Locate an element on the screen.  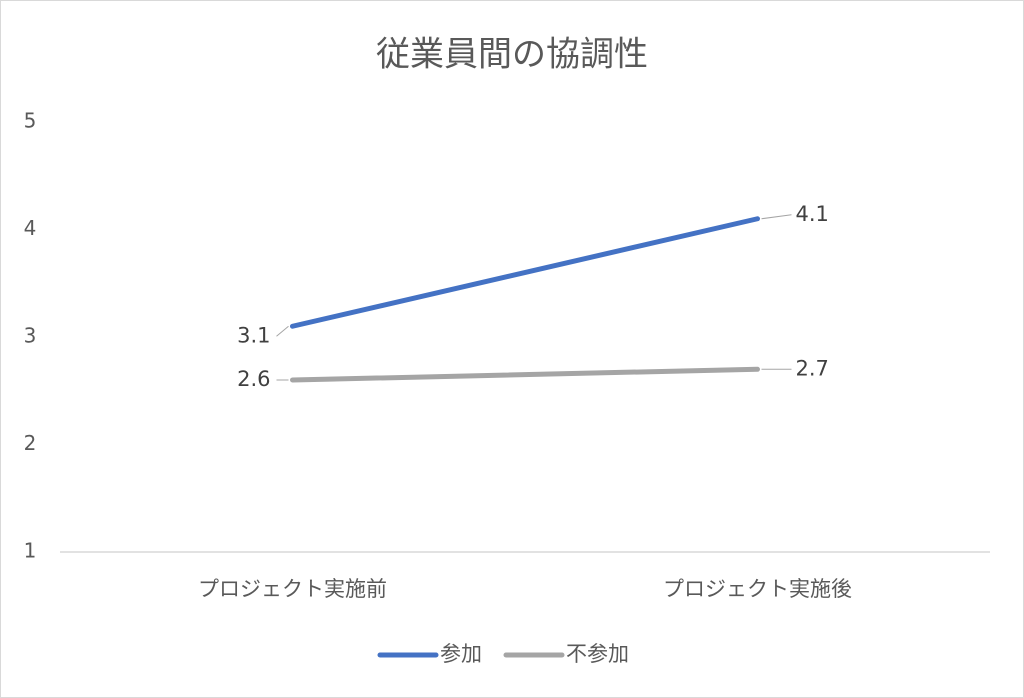
data-label: 3.1 is located at coordinates (253, 335).